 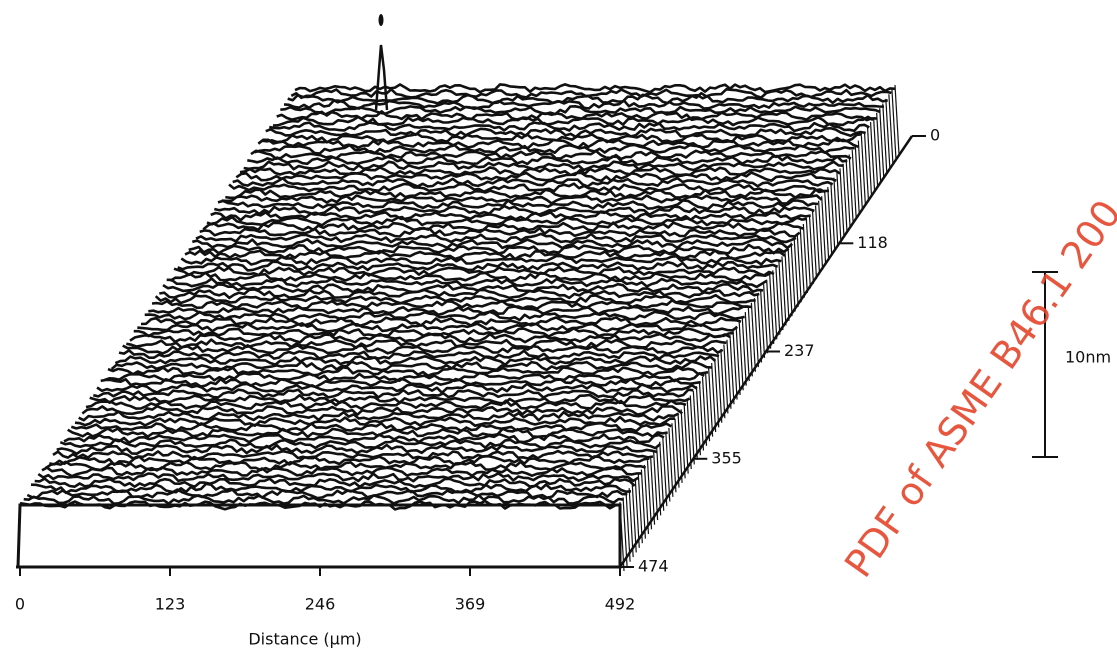 I want to click on x-tick-label: 246, so click(x=320, y=604).